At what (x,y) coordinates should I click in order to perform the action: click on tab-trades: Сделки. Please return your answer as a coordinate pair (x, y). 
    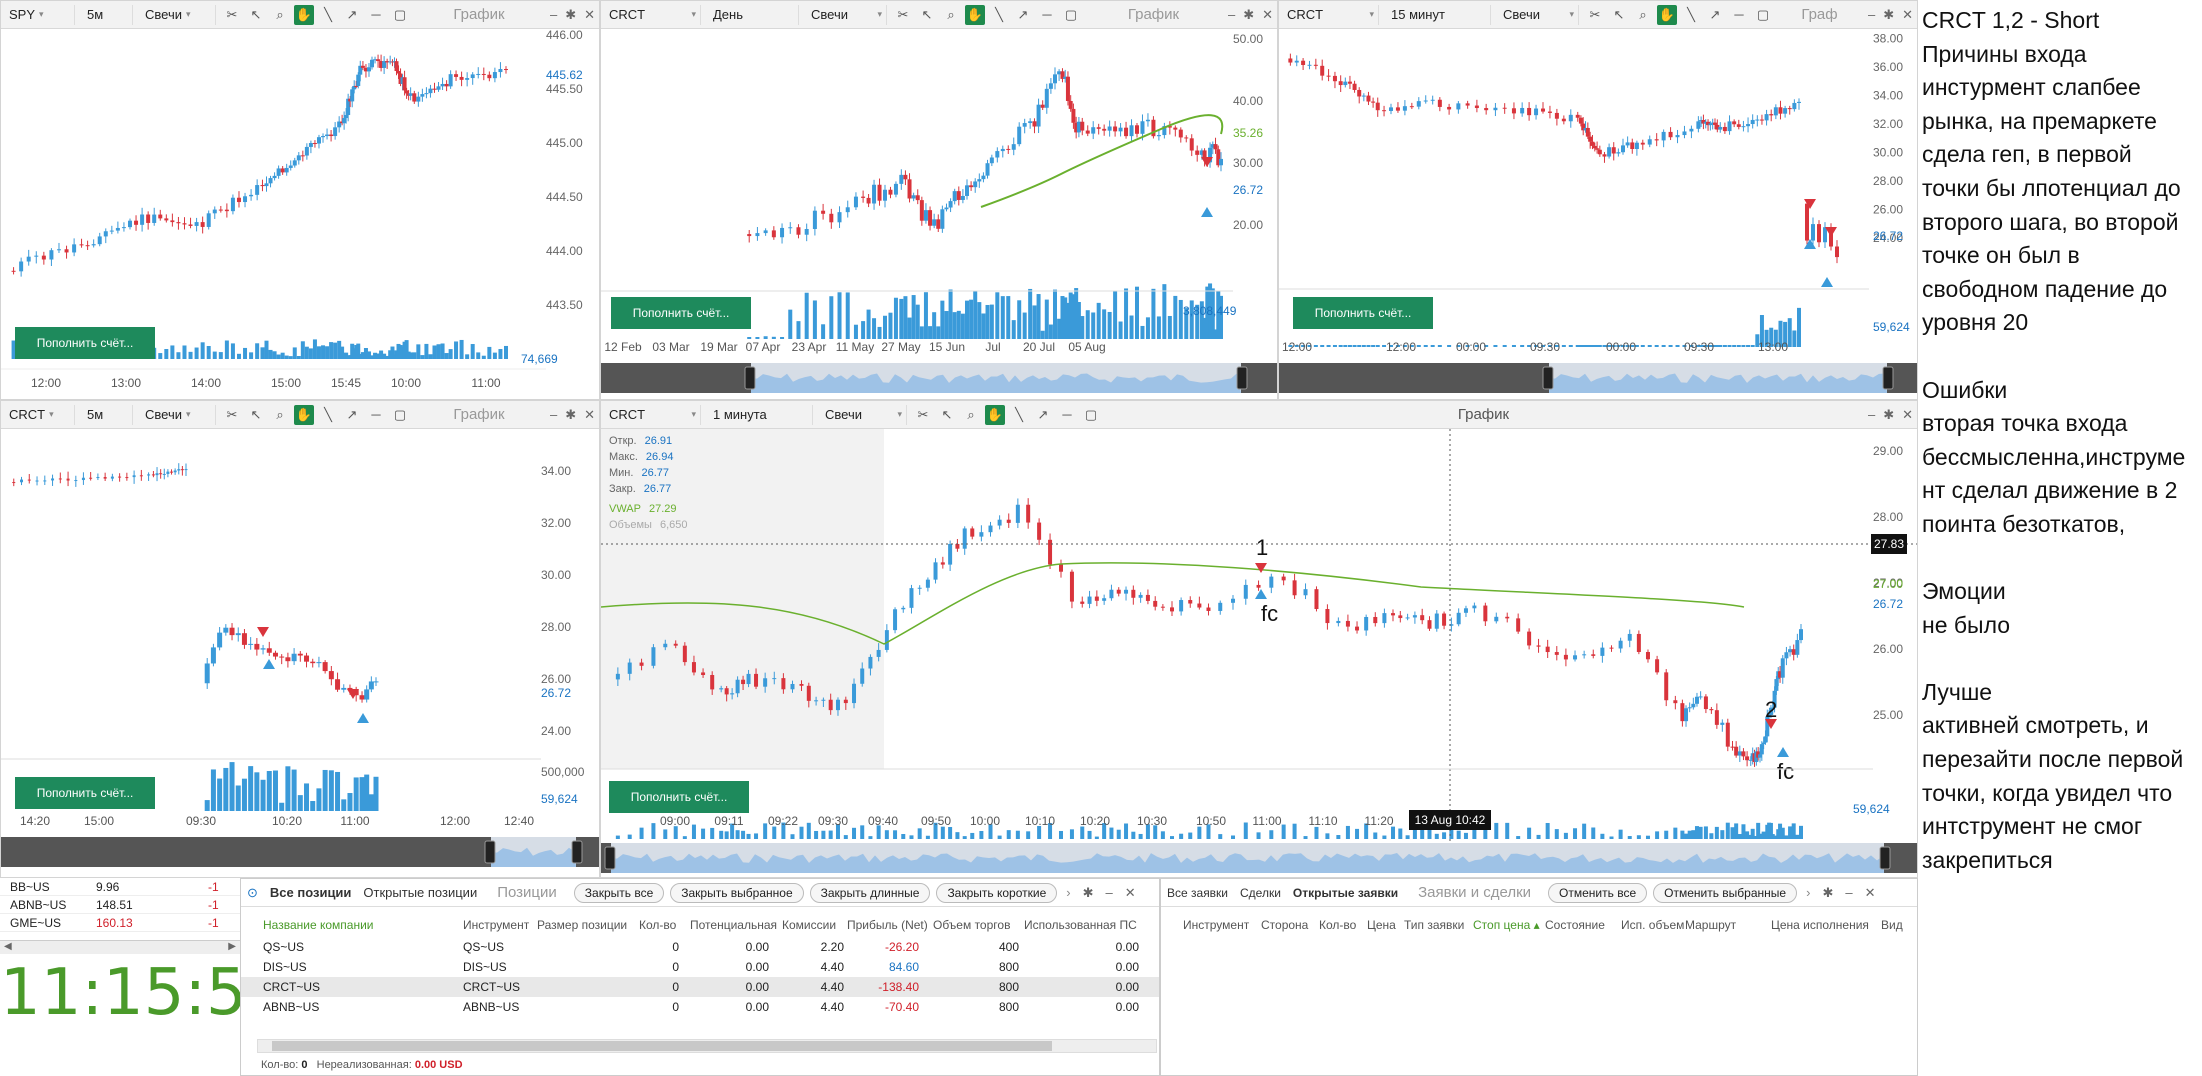
    Looking at the image, I should click on (1260, 892).